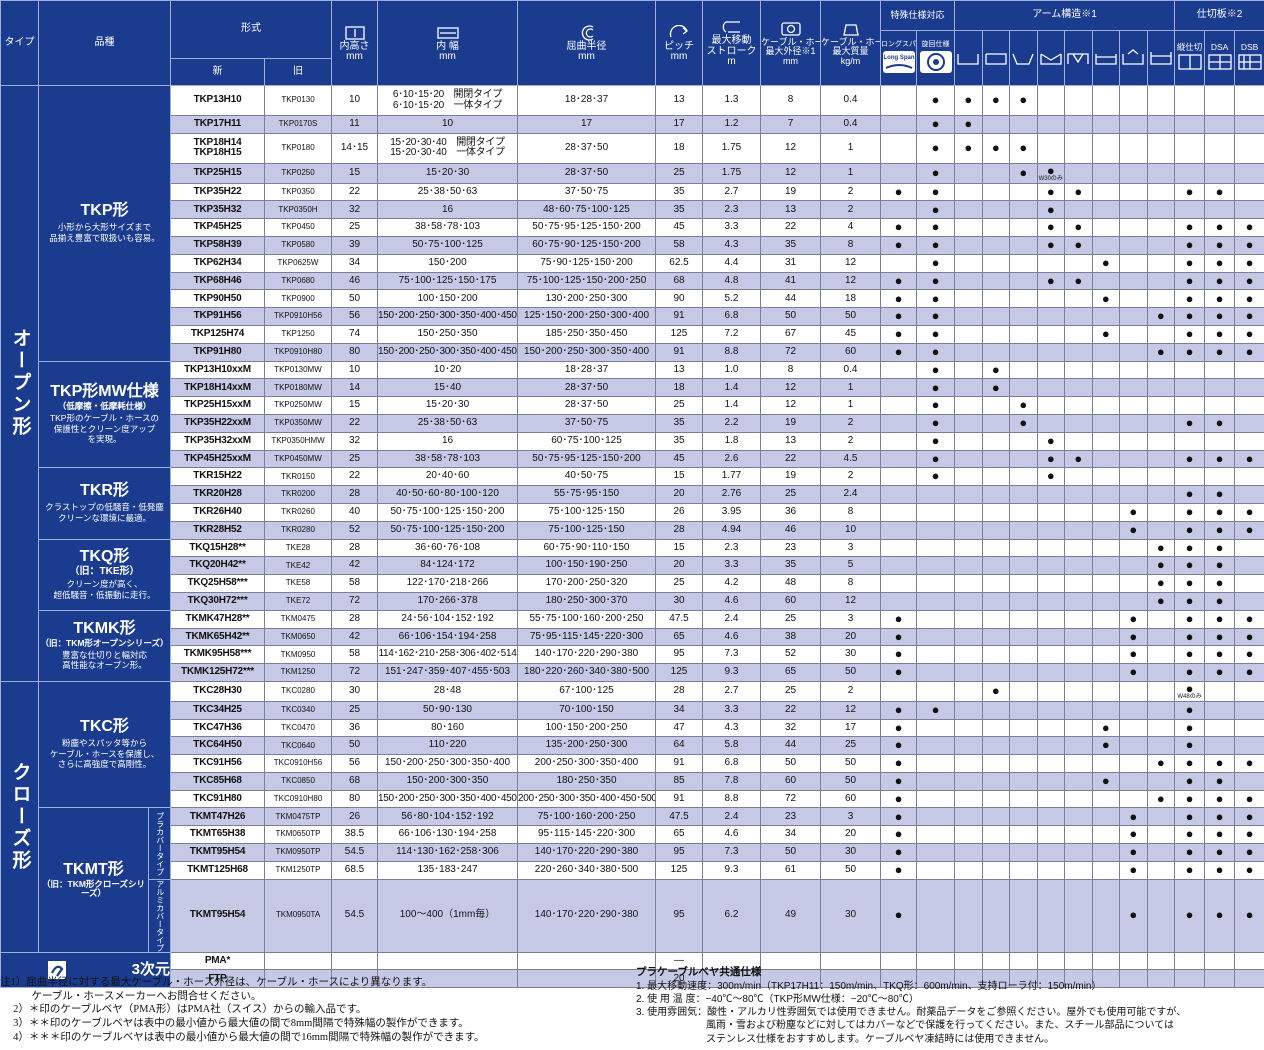  What do you see at coordinates (217, 870) in the screenshot?
I see `cell: TKMT125H68` at bounding box center [217, 870].